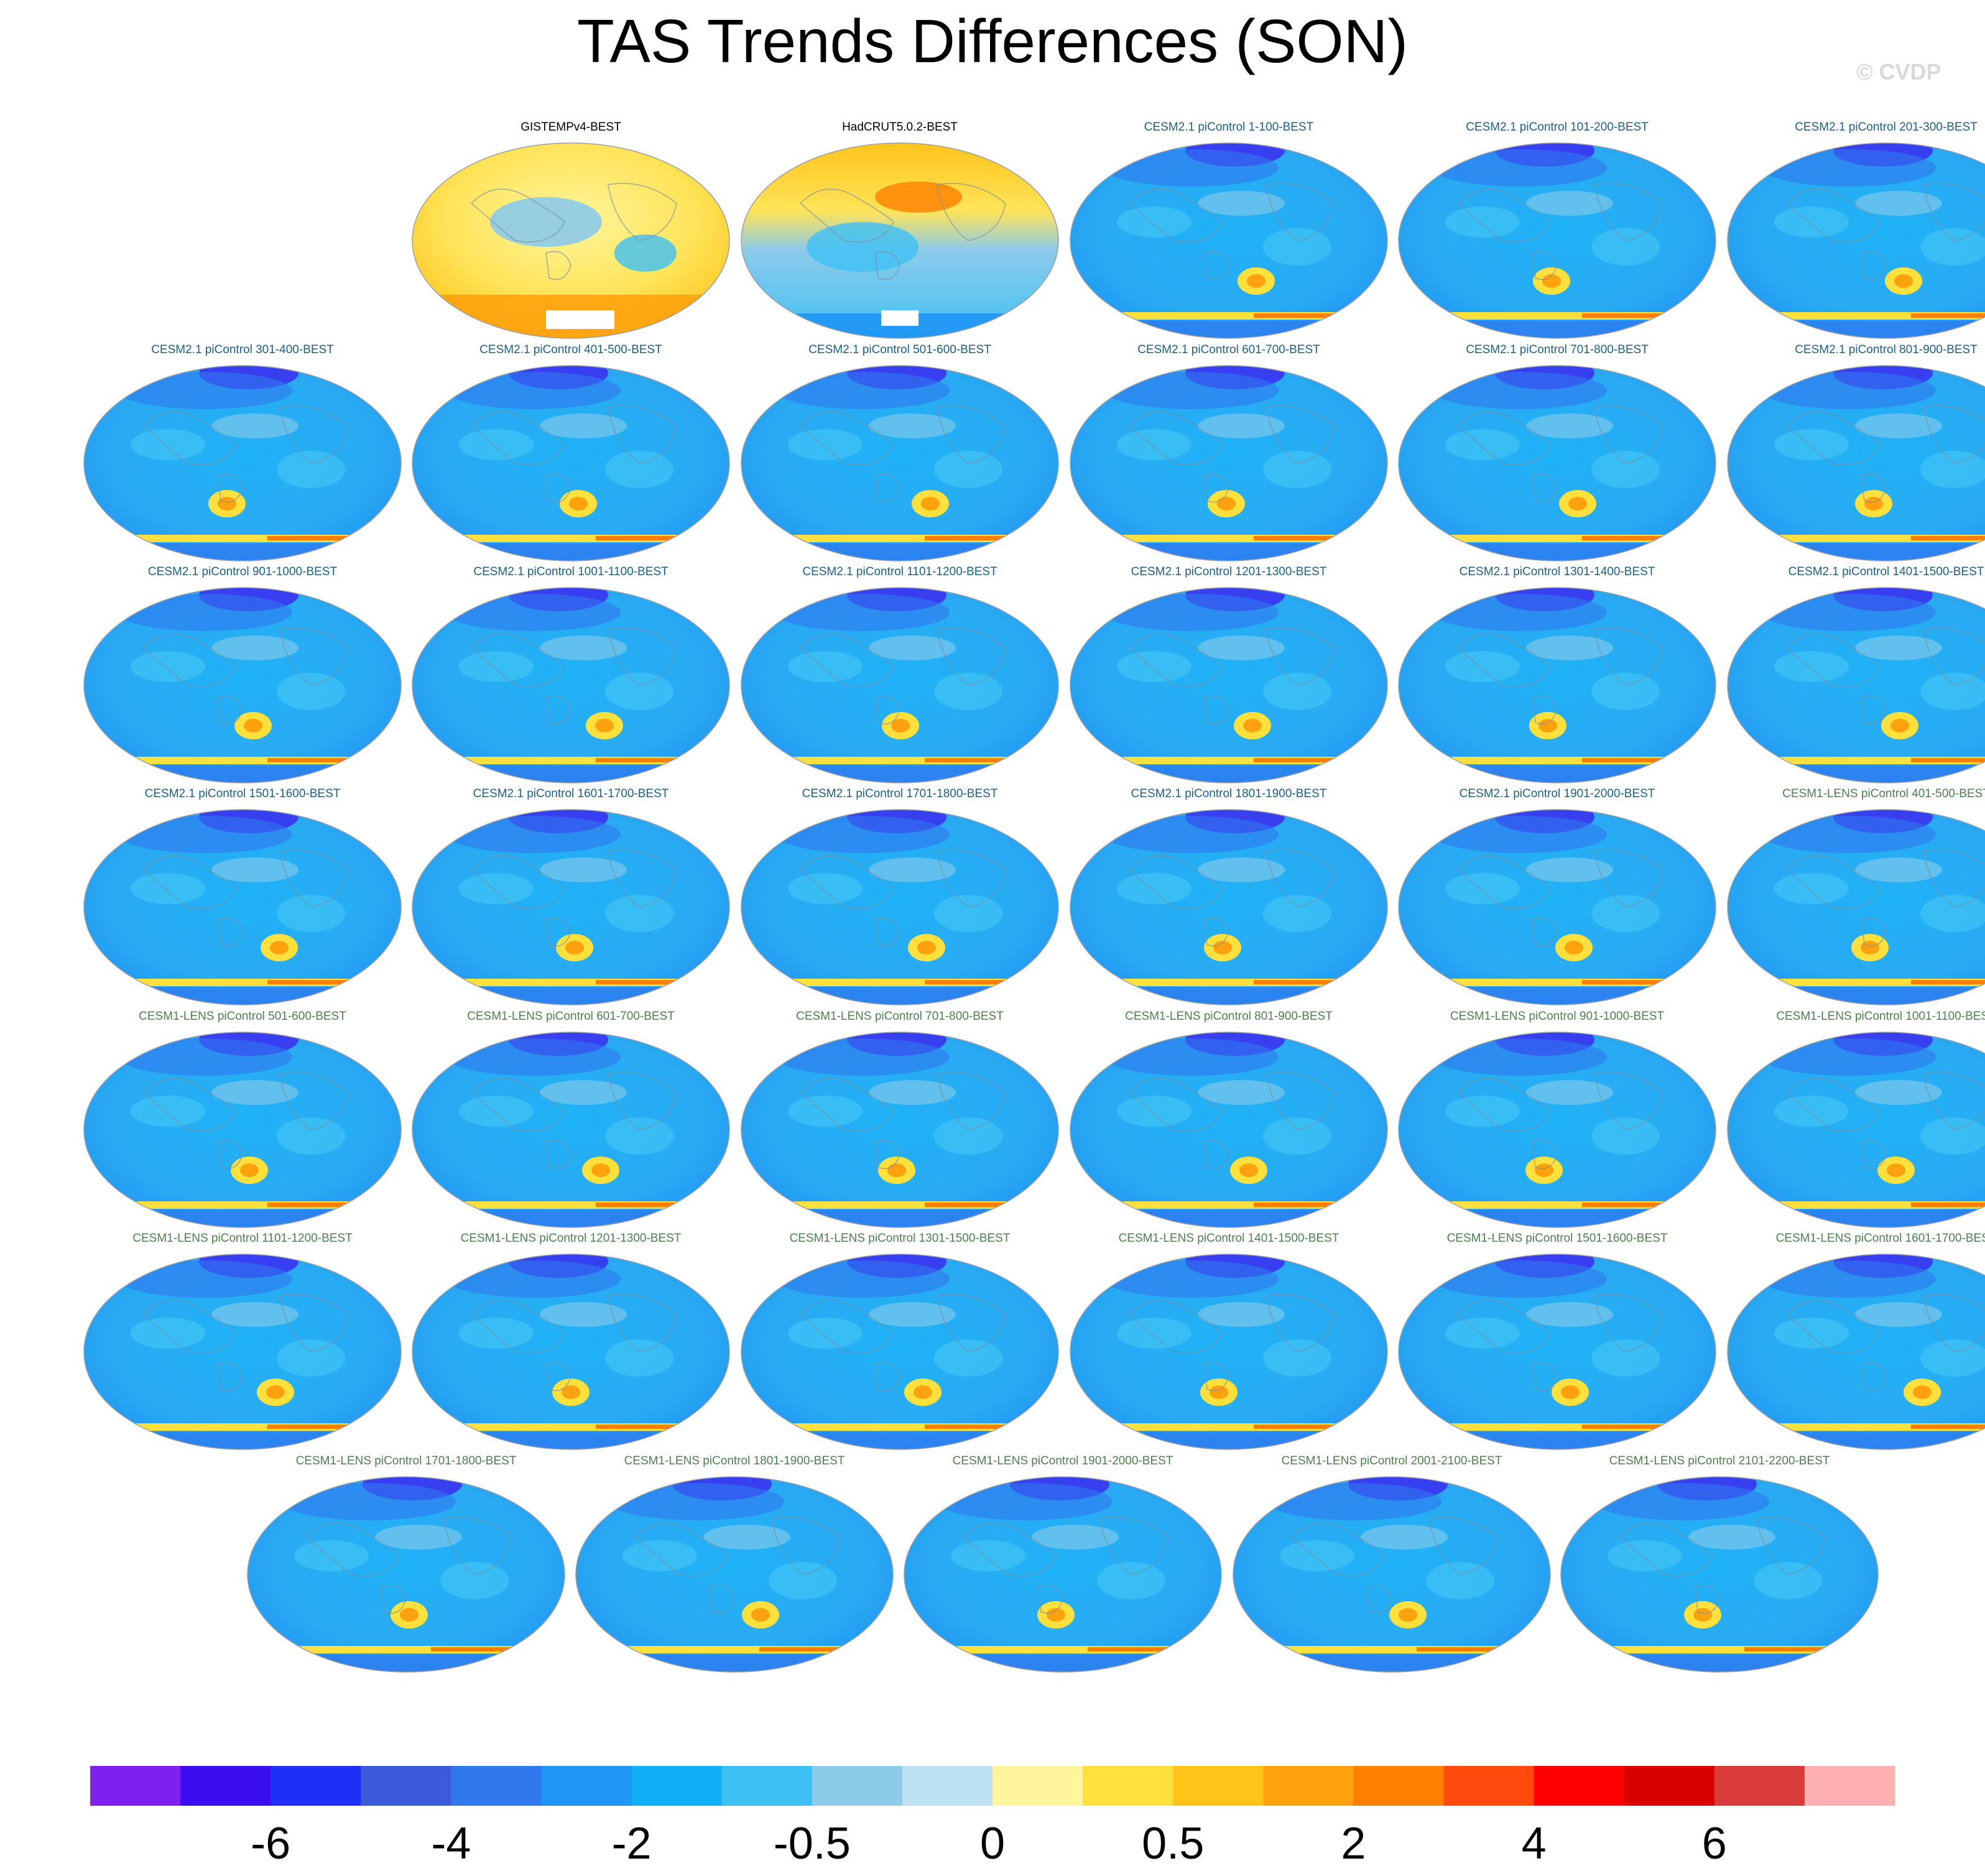  What do you see at coordinates (451, 1844) in the screenshot?
I see `colorbar-tick-label: -4` at bounding box center [451, 1844].